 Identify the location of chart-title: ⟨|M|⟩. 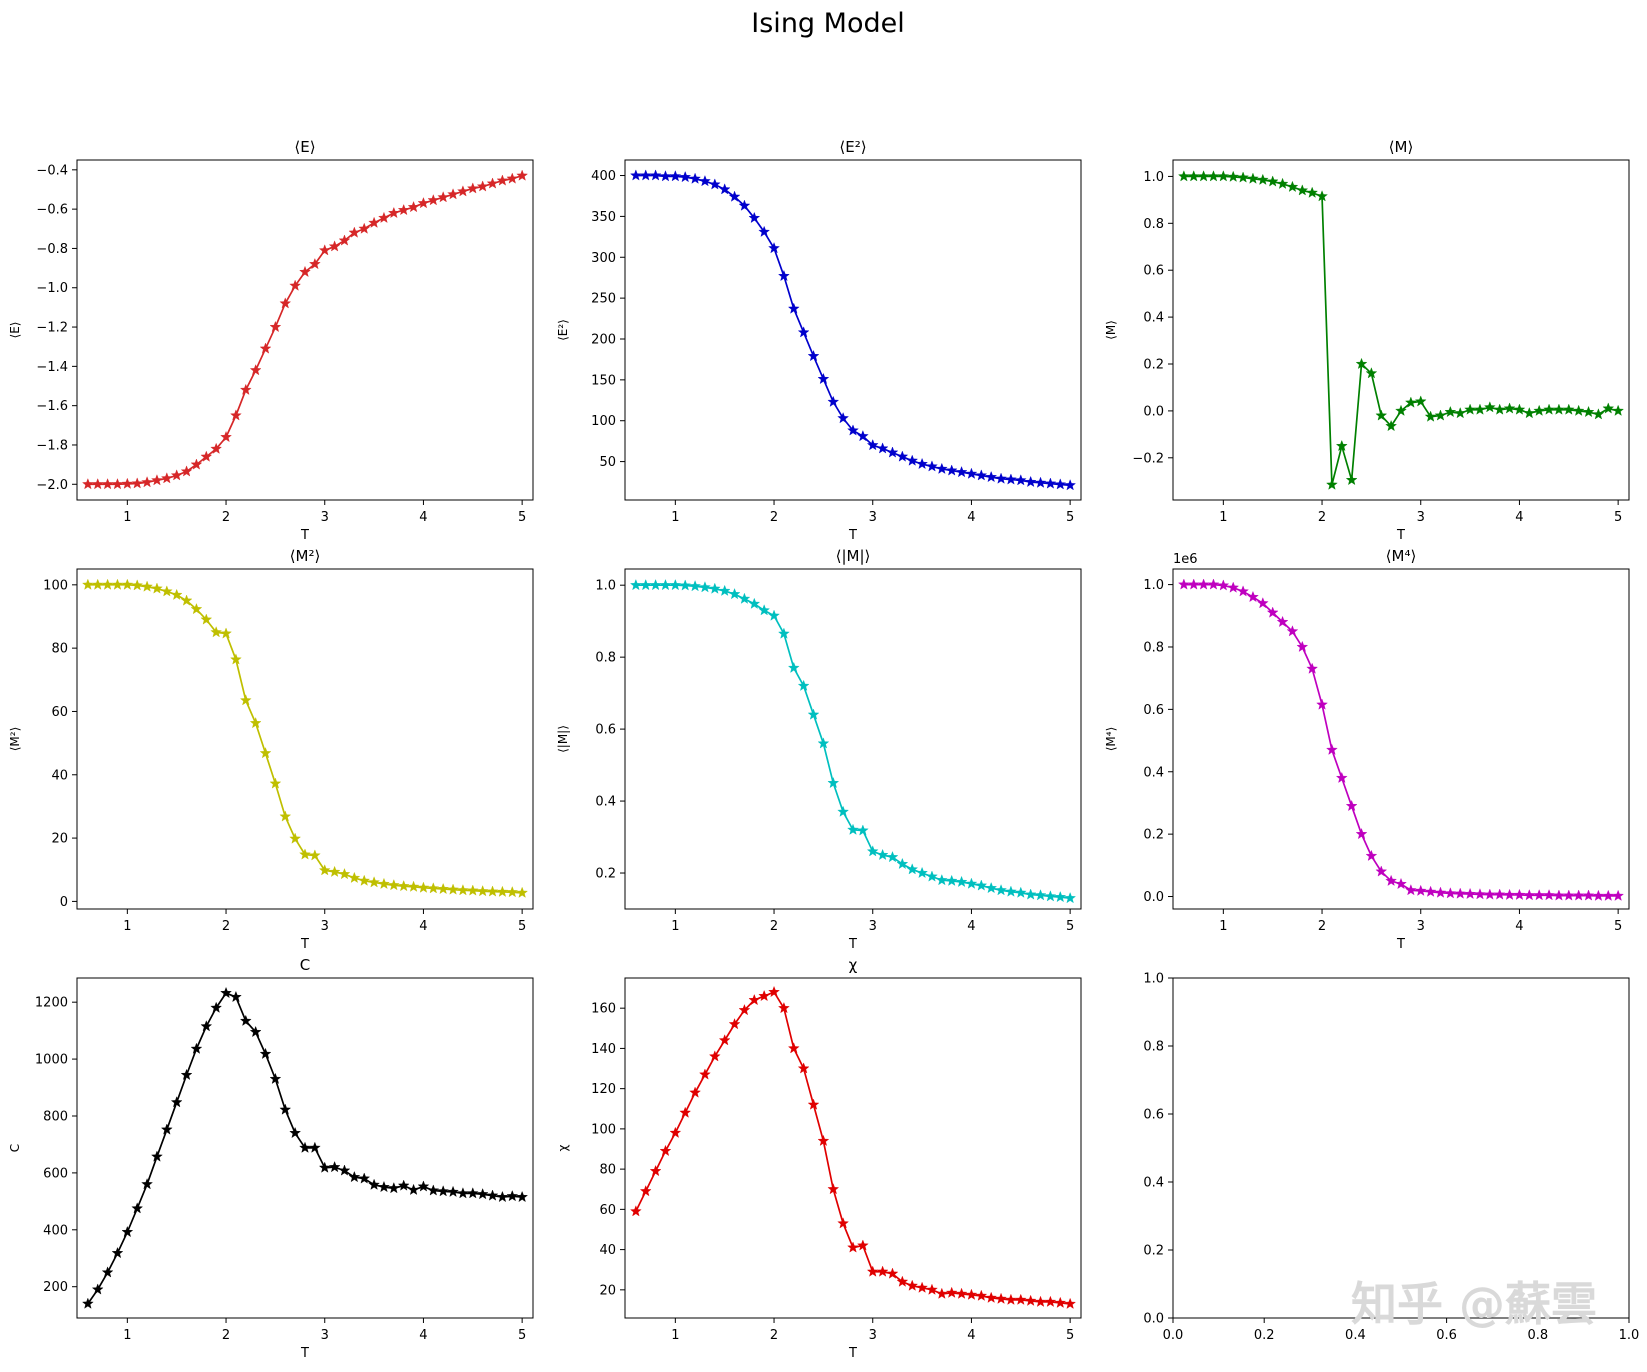
(853, 556).